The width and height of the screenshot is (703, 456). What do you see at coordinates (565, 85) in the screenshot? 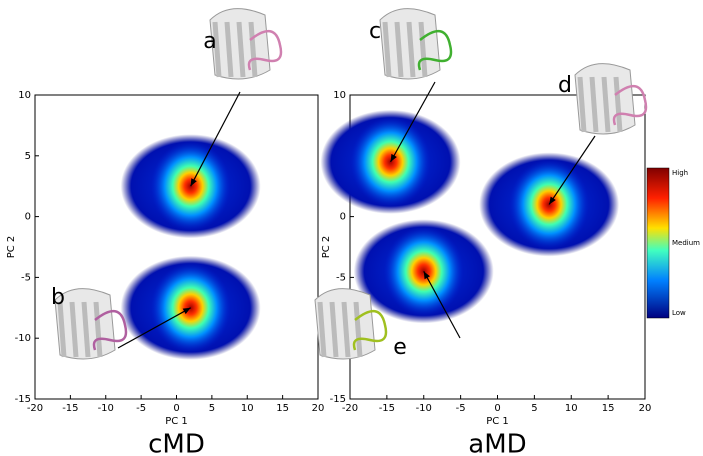
I see `annotation-label: d` at bounding box center [565, 85].